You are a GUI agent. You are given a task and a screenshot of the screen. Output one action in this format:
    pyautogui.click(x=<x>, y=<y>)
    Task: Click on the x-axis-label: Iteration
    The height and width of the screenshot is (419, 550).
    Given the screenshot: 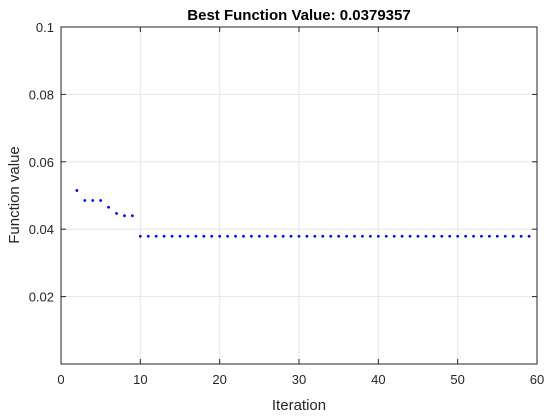 What is the action you would take?
    pyautogui.click(x=299, y=405)
    